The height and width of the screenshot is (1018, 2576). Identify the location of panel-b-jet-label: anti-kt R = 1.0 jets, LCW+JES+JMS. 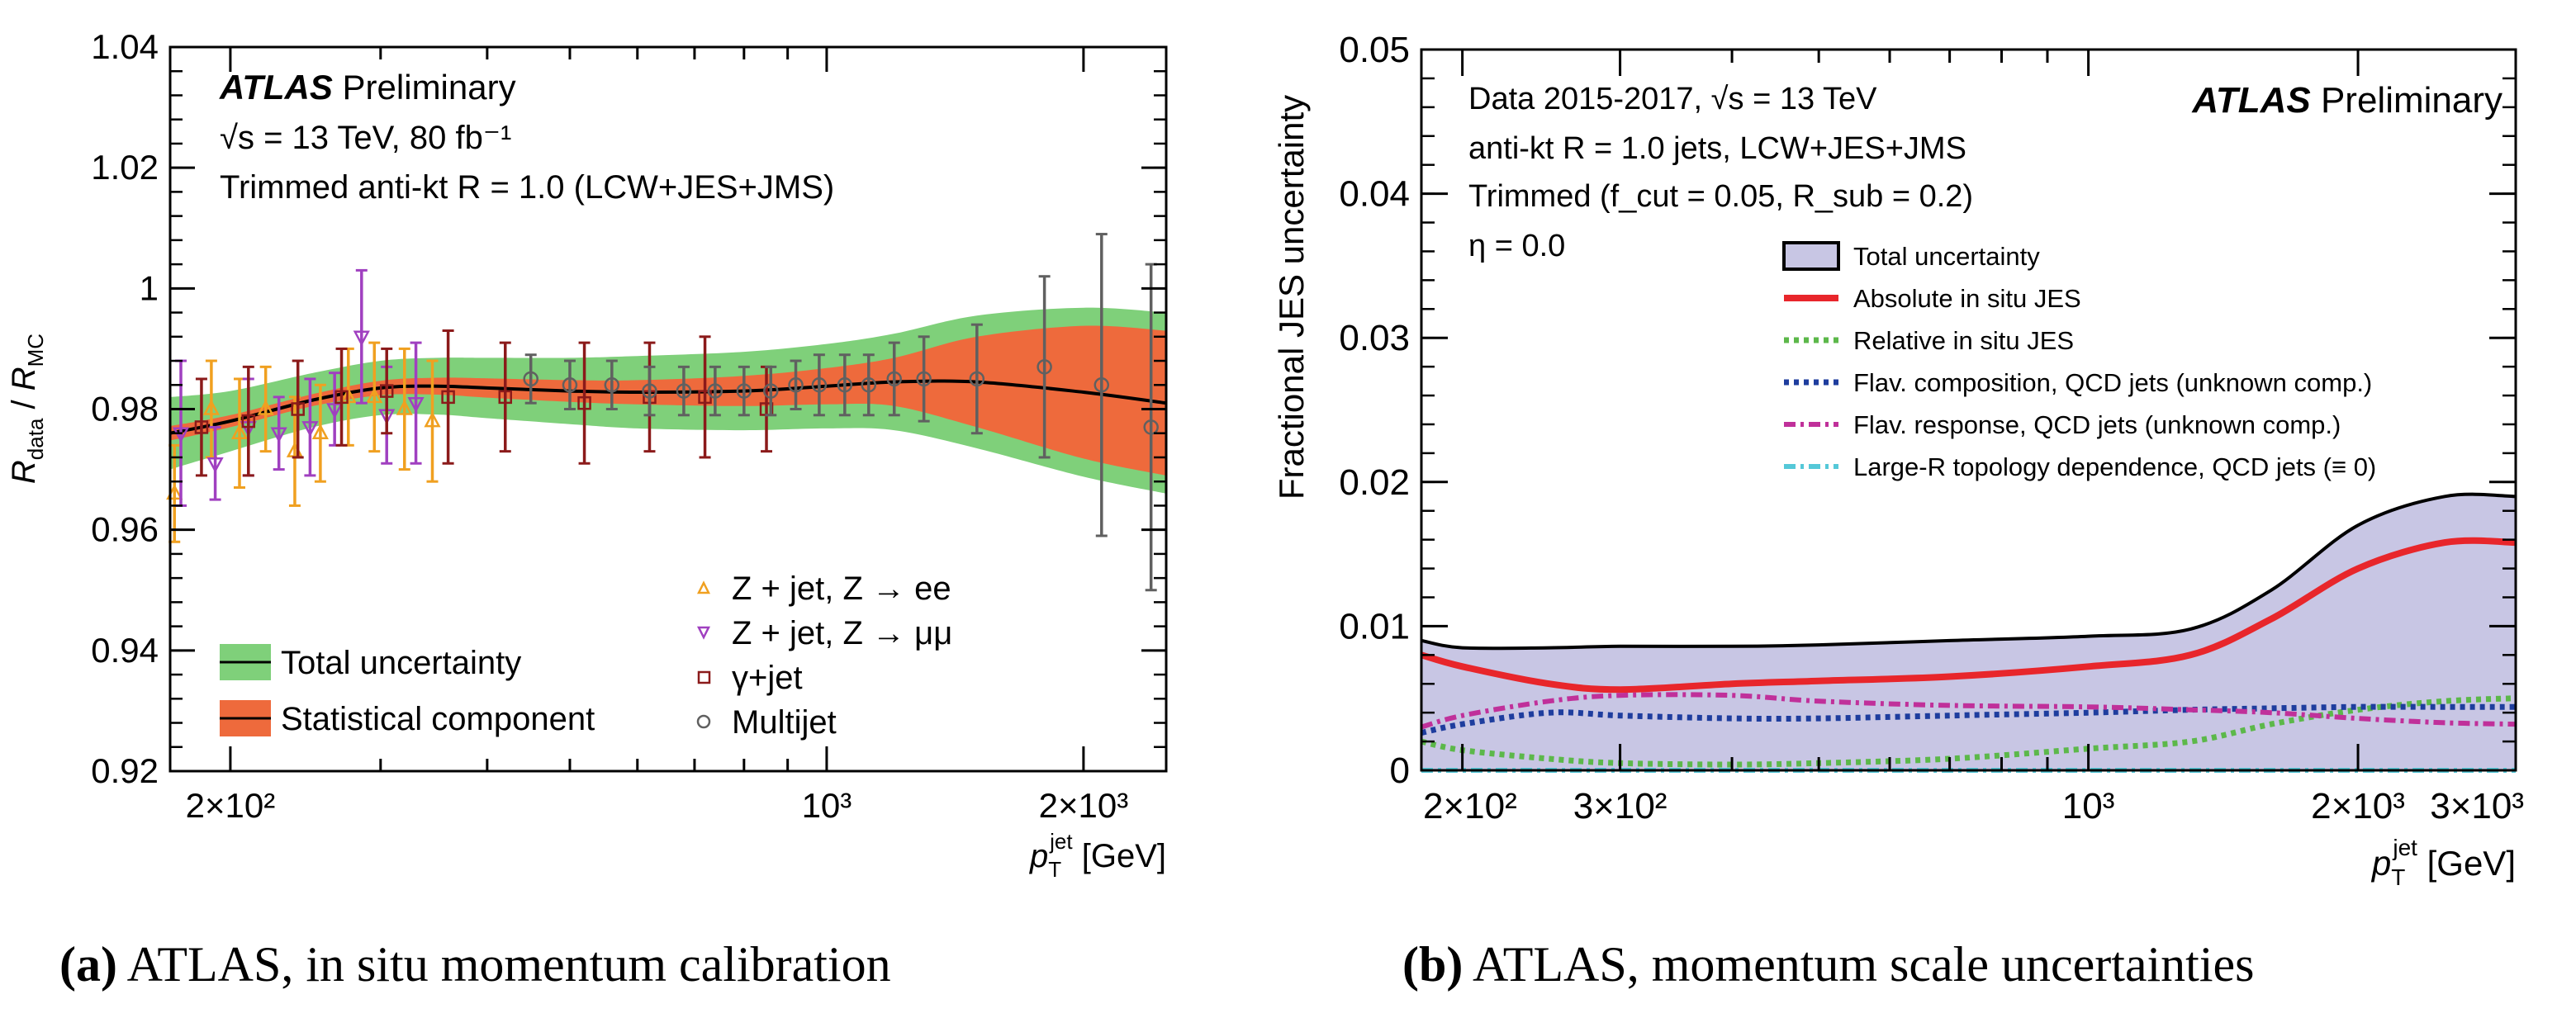
(1717, 148).